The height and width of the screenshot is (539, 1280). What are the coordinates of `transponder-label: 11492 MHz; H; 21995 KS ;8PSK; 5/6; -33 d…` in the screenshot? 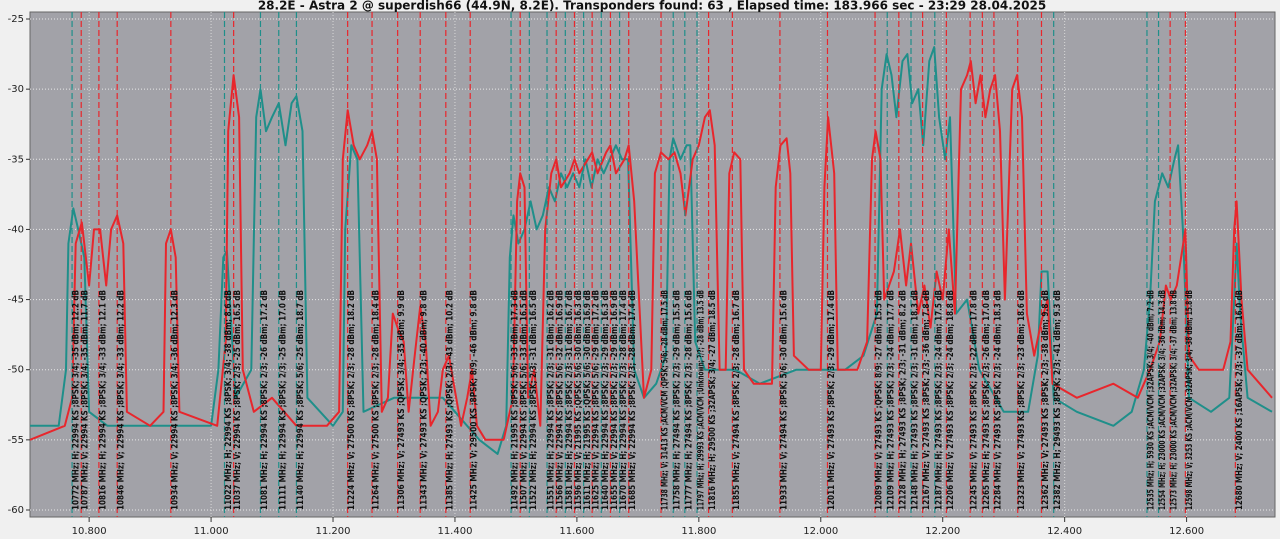 It's located at (516, 400).